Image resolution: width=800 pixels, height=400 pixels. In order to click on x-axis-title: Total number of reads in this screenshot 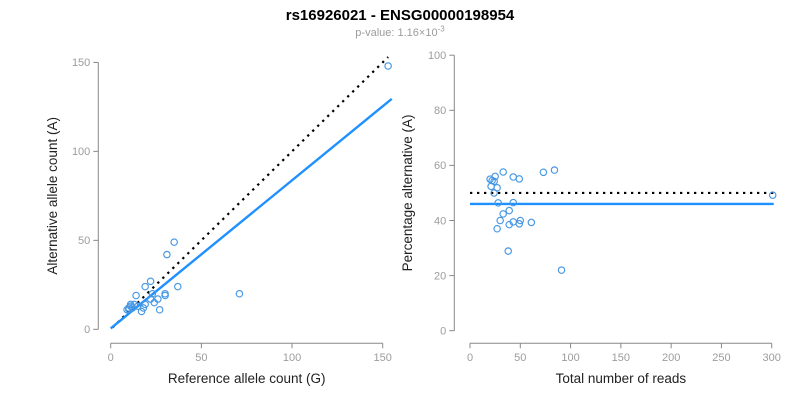, I will do `click(621, 378)`.